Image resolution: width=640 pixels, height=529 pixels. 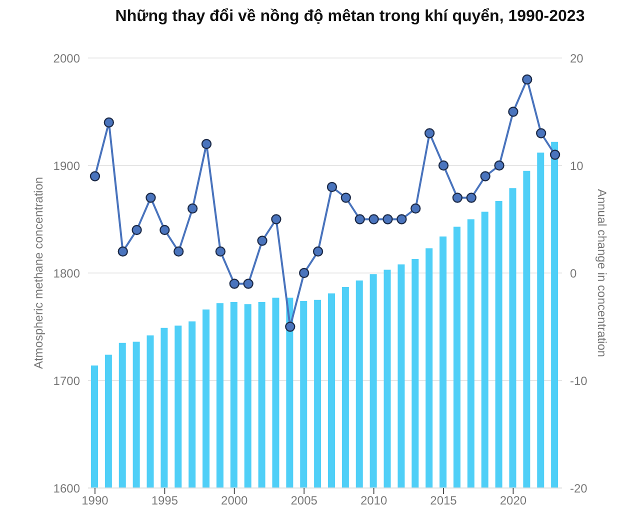 What do you see at coordinates (66, 273) in the screenshot?
I see `y-tick-label: 1800` at bounding box center [66, 273].